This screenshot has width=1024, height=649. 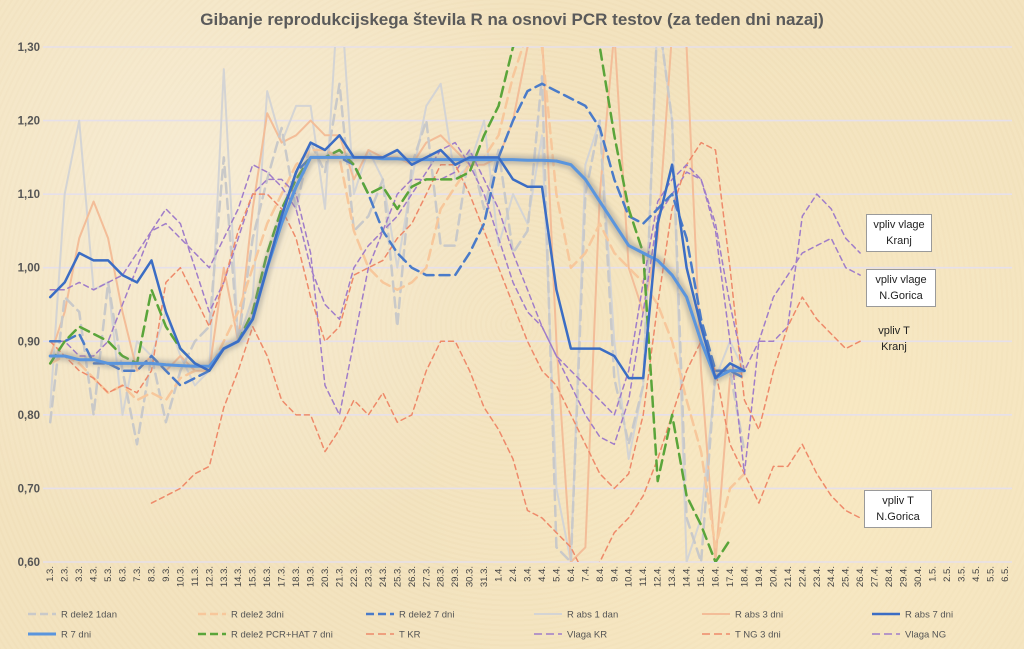 What do you see at coordinates (875, 576) in the screenshot?
I see `x-tick-label: 27.4.` at bounding box center [875, 576].